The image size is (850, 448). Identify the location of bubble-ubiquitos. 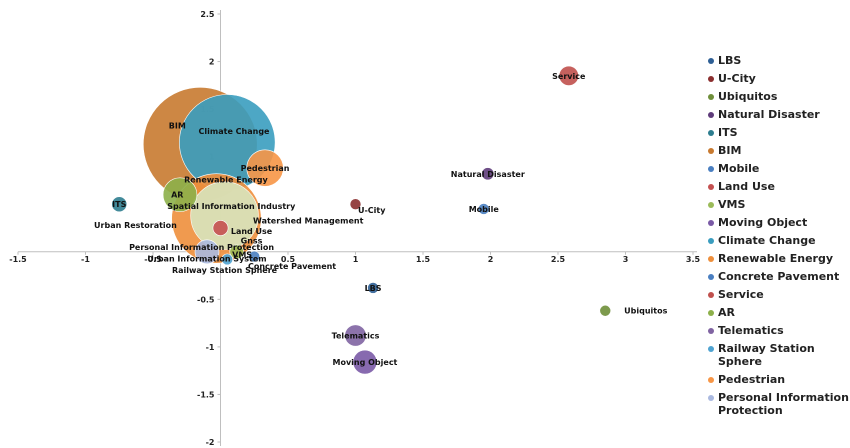
(605, 310).